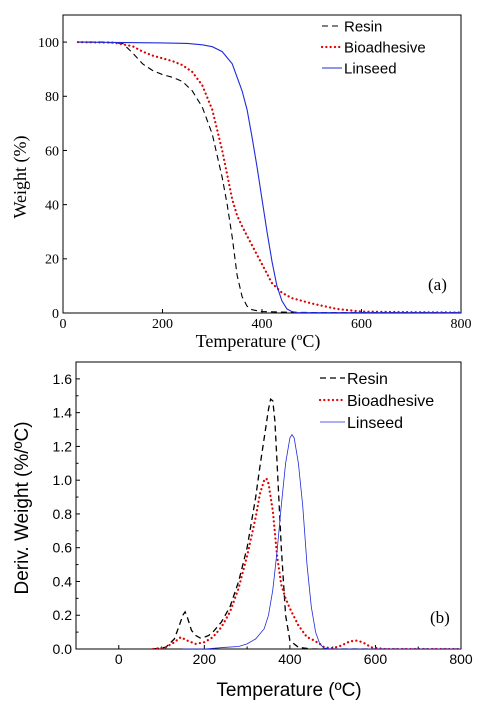 The image size is (480, 704). Describe the element at coordinates (22, 507) in the screenshot. I see `panel-b-ylabel: Deriv. Weight (%/ºC)` at that location.